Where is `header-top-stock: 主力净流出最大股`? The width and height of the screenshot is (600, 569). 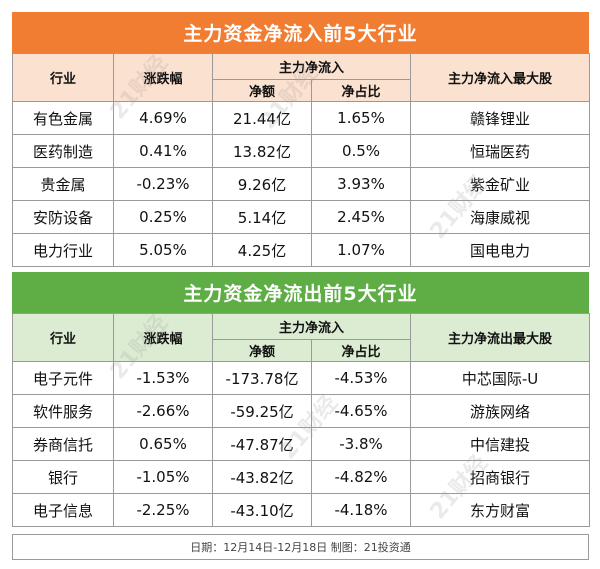 header-top-stock: 主力净流出最大股 is located at coordinates (500, 337).